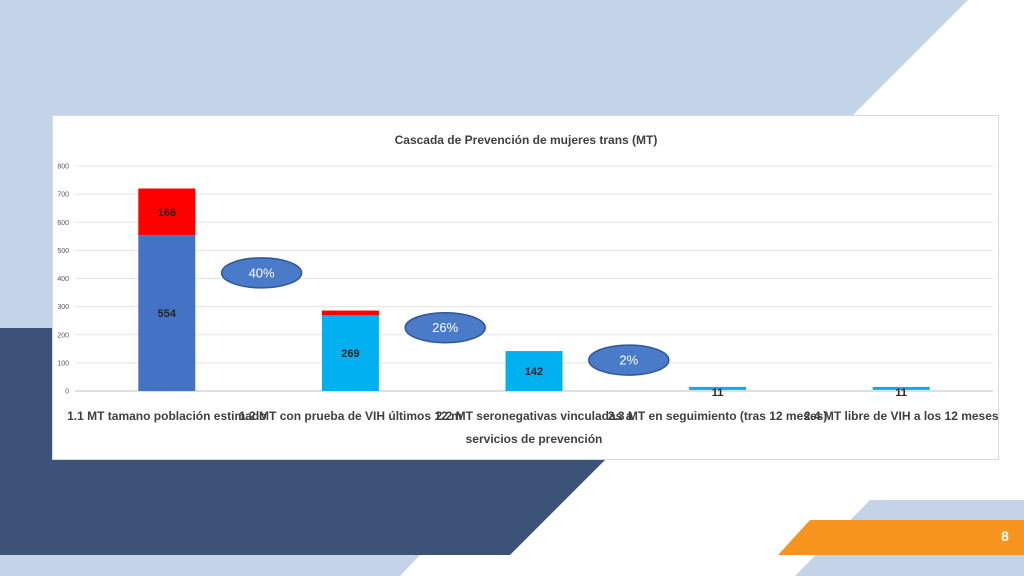  I want to click on y-tick-label: 300, so click(63, 307).